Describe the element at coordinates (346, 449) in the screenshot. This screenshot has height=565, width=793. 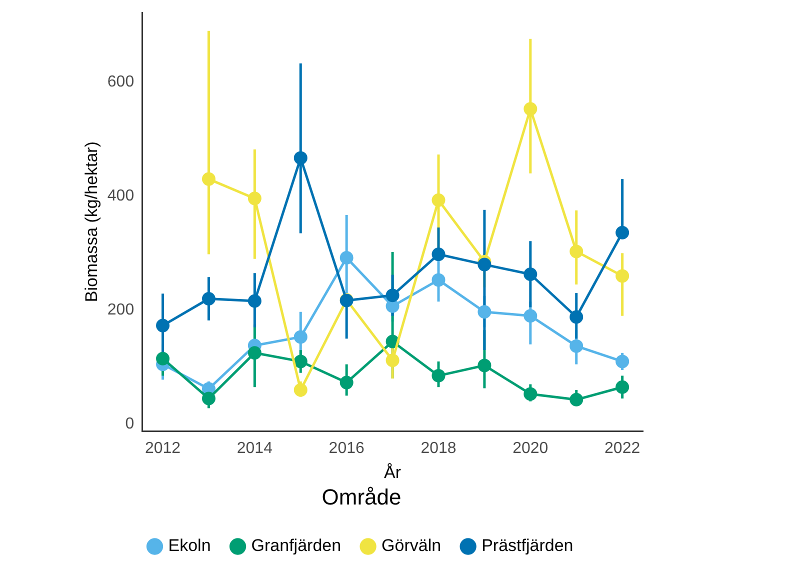
I see `x-tick-label: 2016` at that location.